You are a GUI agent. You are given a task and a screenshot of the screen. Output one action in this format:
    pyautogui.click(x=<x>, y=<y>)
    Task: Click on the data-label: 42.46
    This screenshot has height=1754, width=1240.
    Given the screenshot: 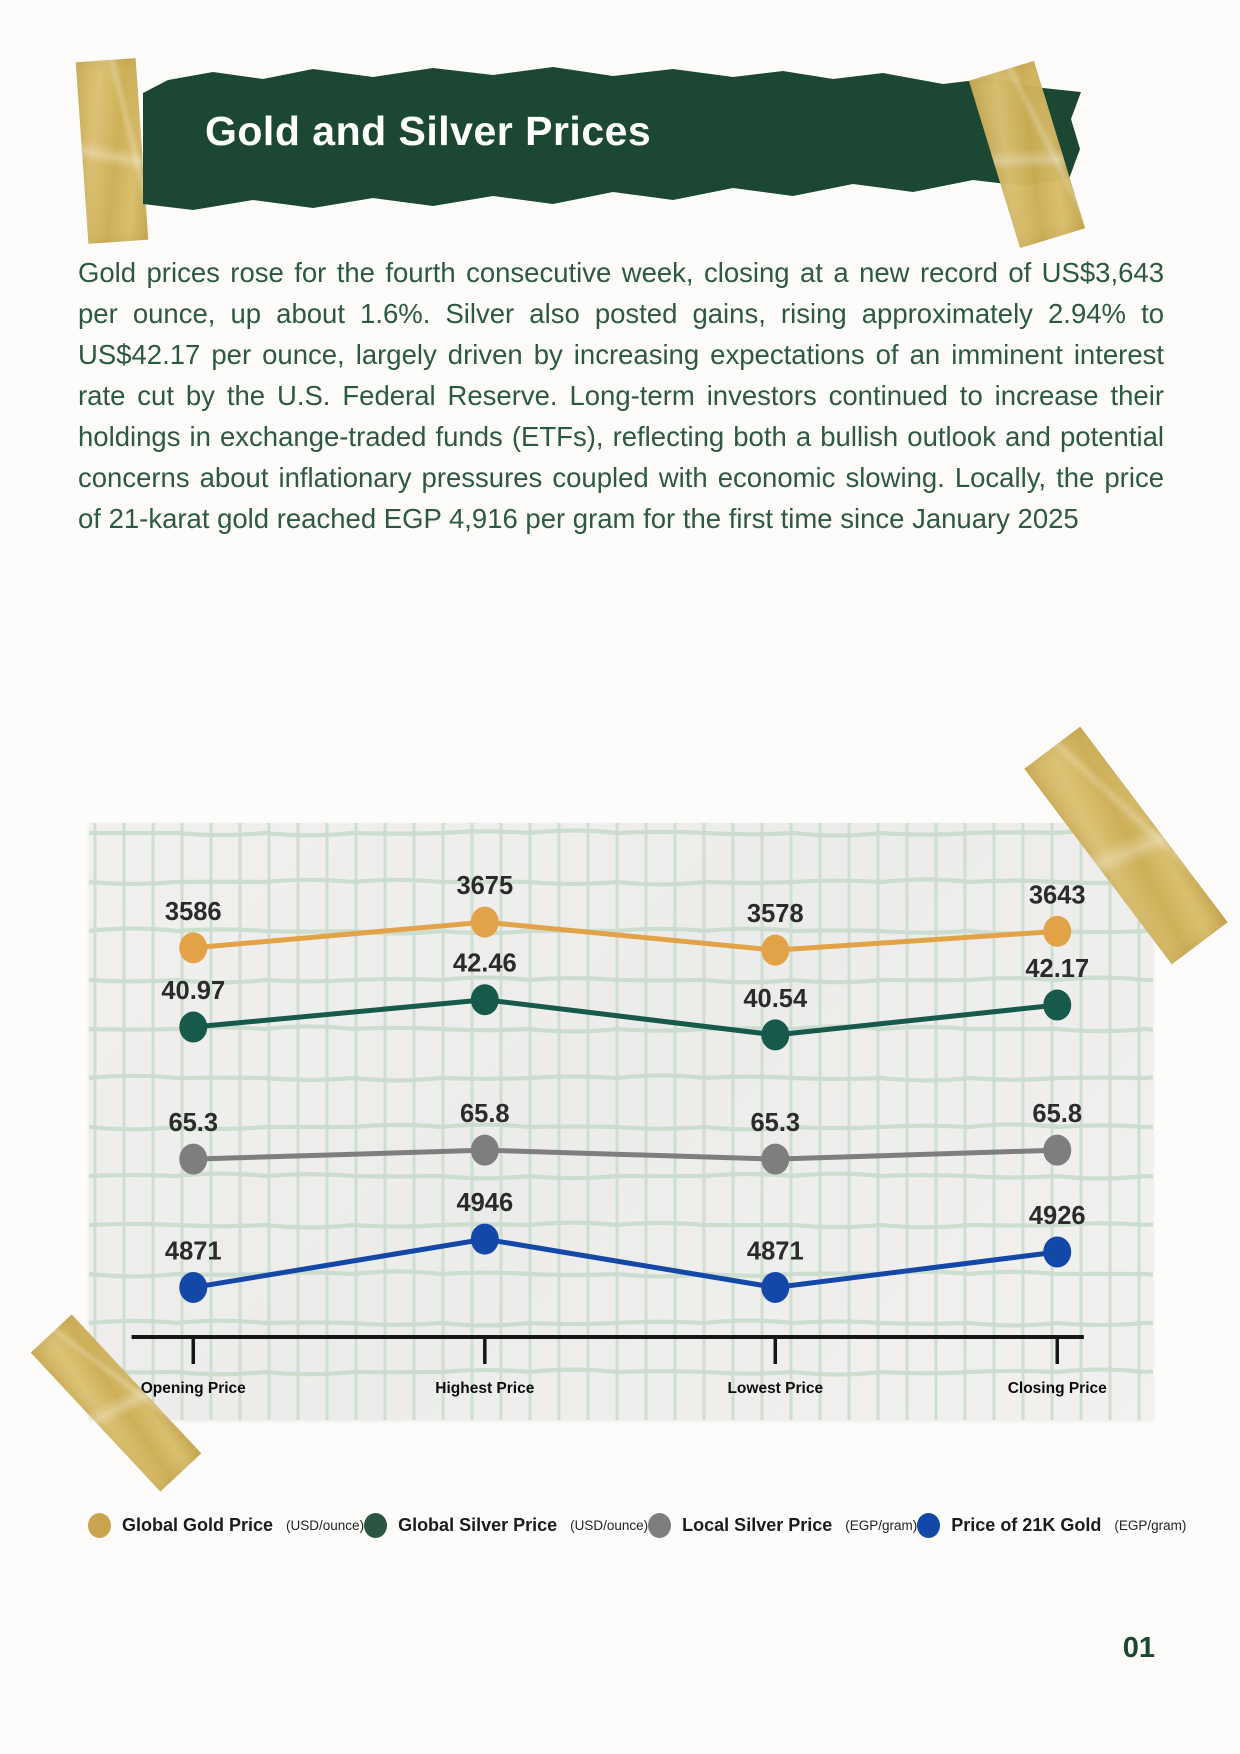 What is the action you would take?
    pyautogui.click(x=485, y=964)
    